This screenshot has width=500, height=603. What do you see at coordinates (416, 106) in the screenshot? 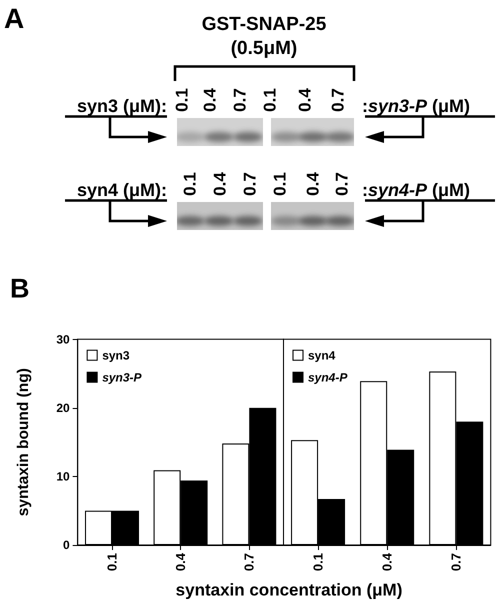
I see `category-label: :syn3-P (μM)` at bounding box center [416, 106].